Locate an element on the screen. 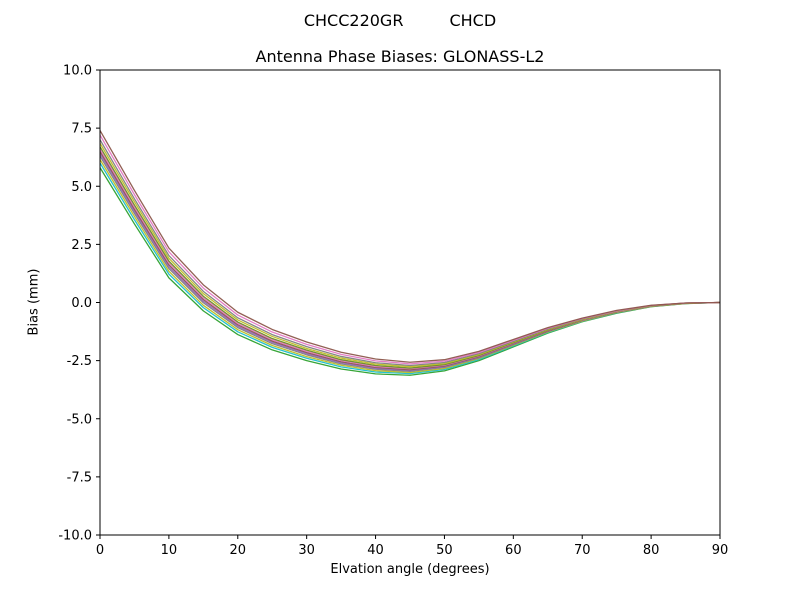 The height and width of the screenshot is (600, 800). y-tick-label: -5.0 is located at coordinates (79, 419).